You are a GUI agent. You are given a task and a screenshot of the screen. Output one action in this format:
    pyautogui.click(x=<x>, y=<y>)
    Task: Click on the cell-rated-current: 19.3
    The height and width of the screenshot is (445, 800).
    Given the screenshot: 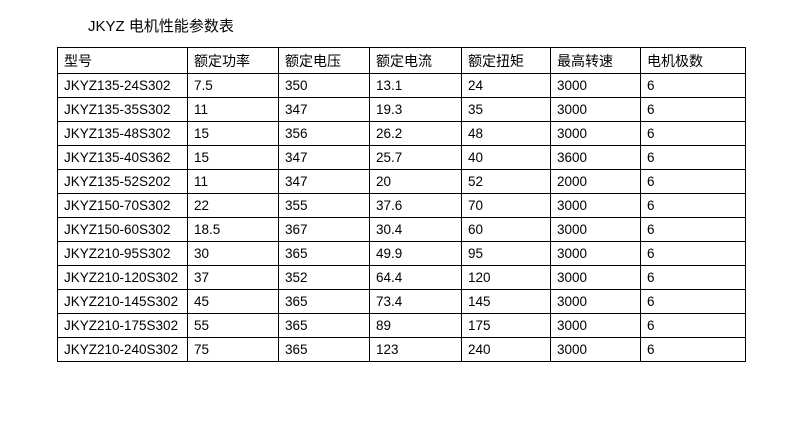 What is the action you would take?
    pyautogui.click(x=415, y=109)
    